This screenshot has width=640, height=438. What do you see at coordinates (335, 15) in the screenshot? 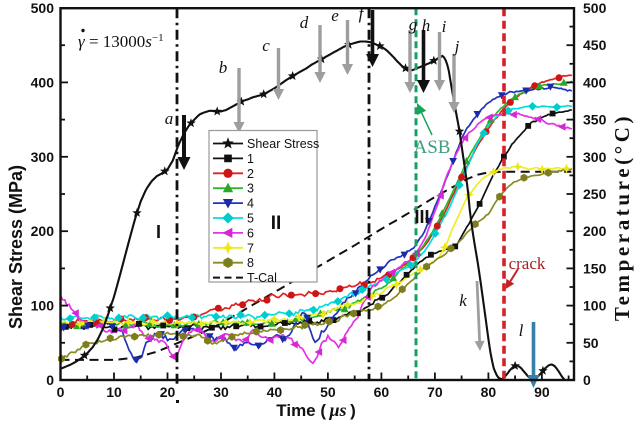
I see `svg-text: e` at bounding box center [335, 15].